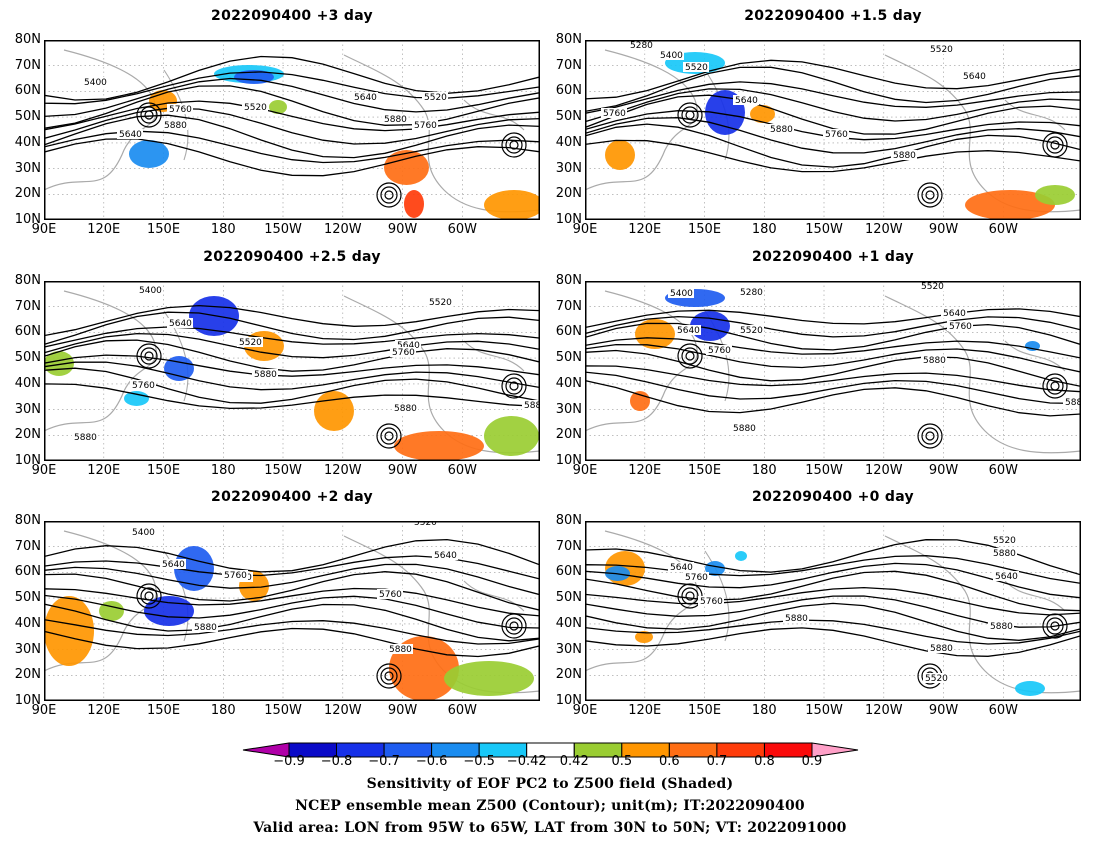 The width and height of the screenshot is (1100, 850). Describe the element at coordinates (336, 761) in the screenshot. I see `colorbar-tick-label: −0.8` at that location.